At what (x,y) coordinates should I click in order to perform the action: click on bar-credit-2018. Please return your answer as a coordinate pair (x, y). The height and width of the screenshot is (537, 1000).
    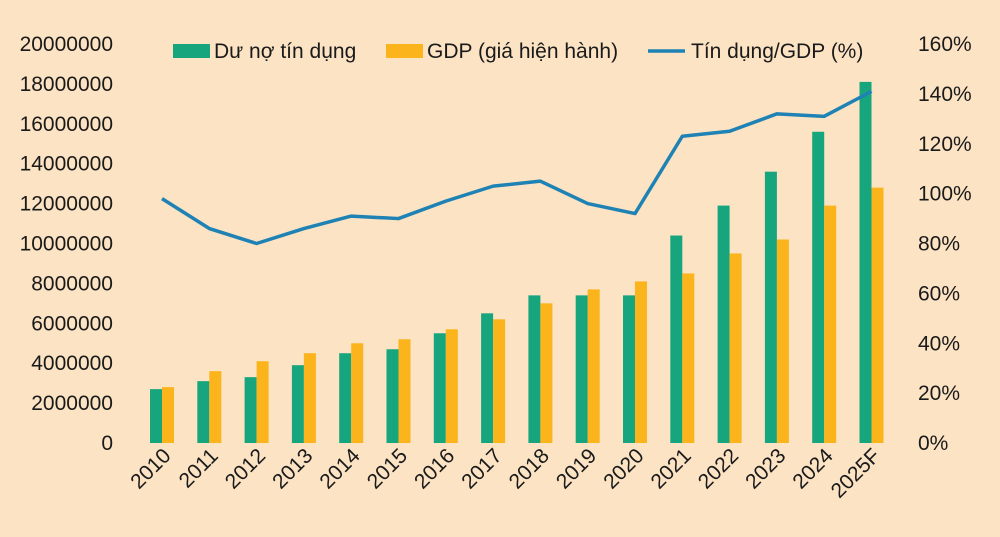
    Looking at the image, I should click on (534, 369).